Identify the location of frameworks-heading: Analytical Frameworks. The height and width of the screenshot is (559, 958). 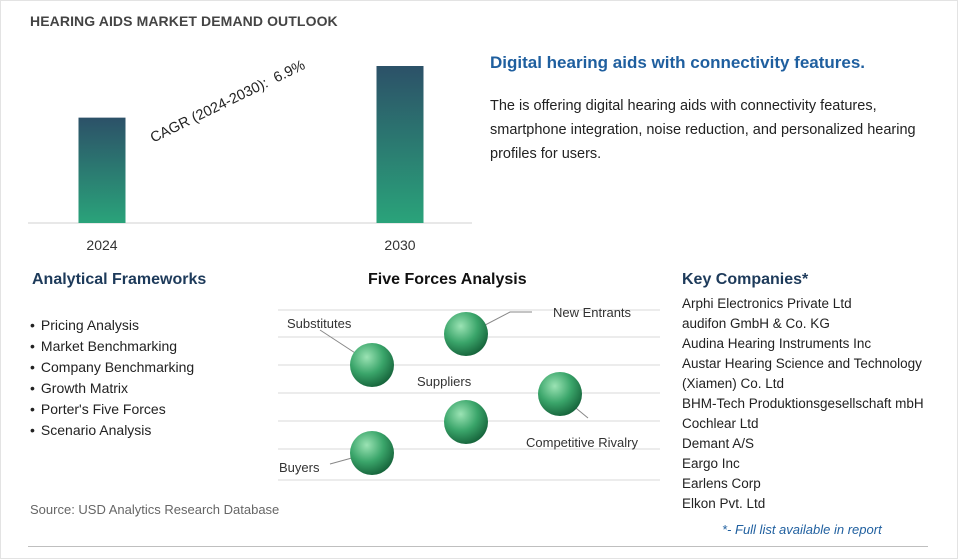
(119, 279).